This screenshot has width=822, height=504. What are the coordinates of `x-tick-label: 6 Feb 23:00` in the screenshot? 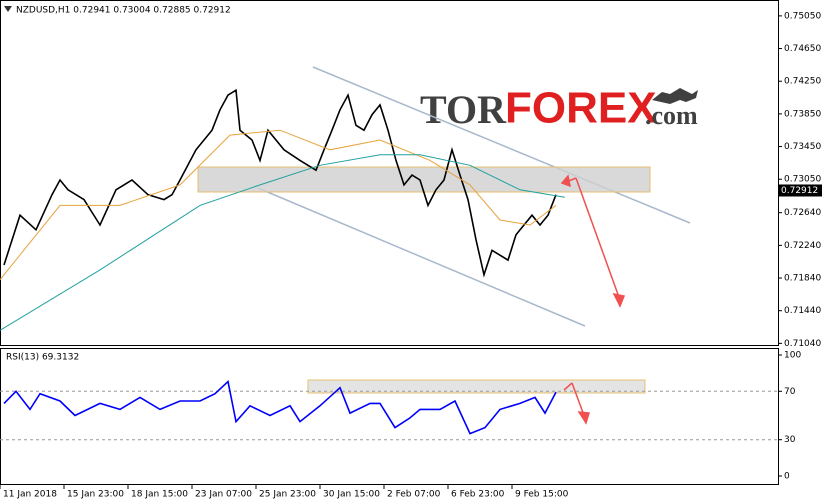 It's located at (478, 495).